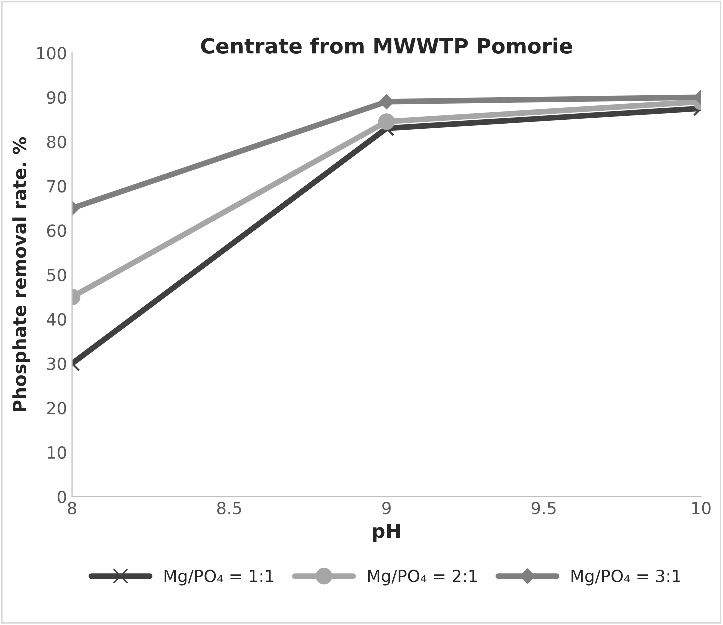  Describe the element at coordinates (219, 578) in the screenshot. I see `legend-label: Mg/PO₄ = 1:1` at that location.